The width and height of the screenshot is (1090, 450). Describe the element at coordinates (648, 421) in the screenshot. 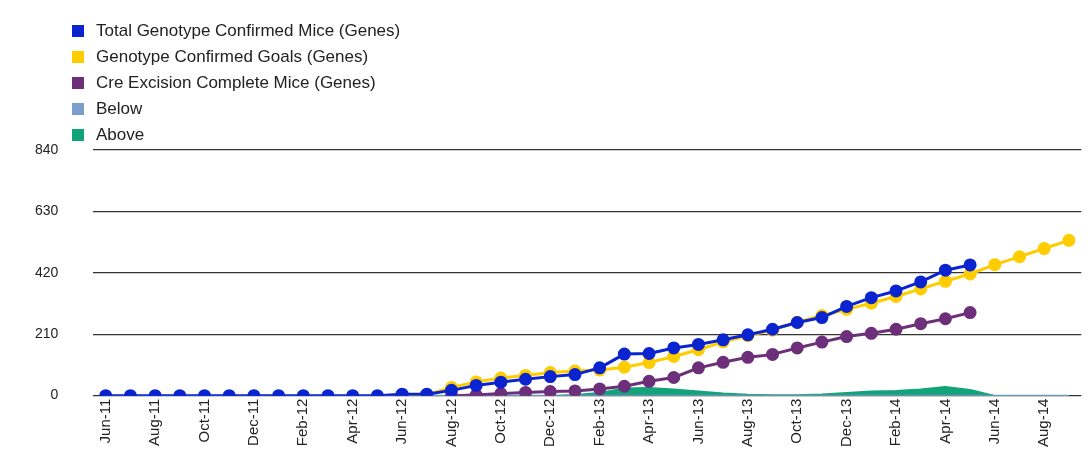

I see `x-tick-label: Apr-13` at that location.